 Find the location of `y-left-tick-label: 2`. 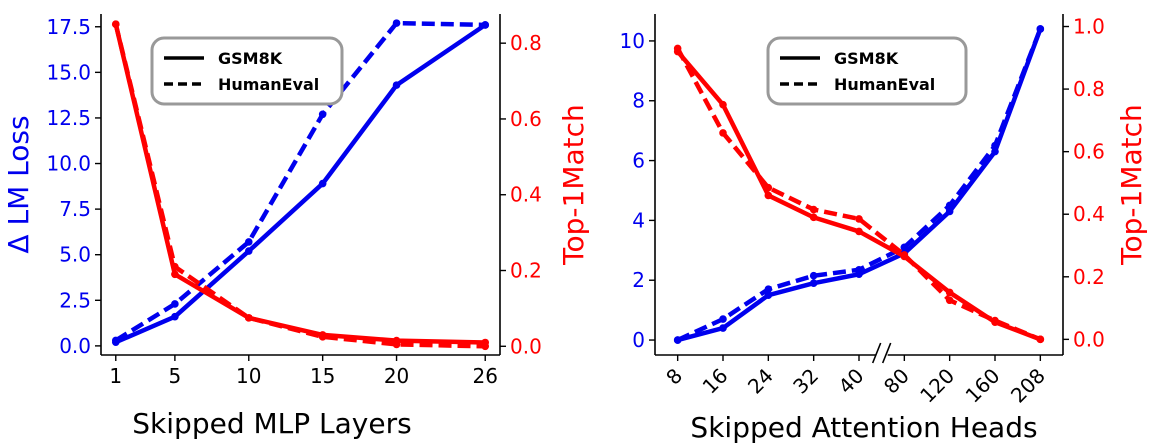

y-left-tick-label: 2 is located at coordinates (638, 280).